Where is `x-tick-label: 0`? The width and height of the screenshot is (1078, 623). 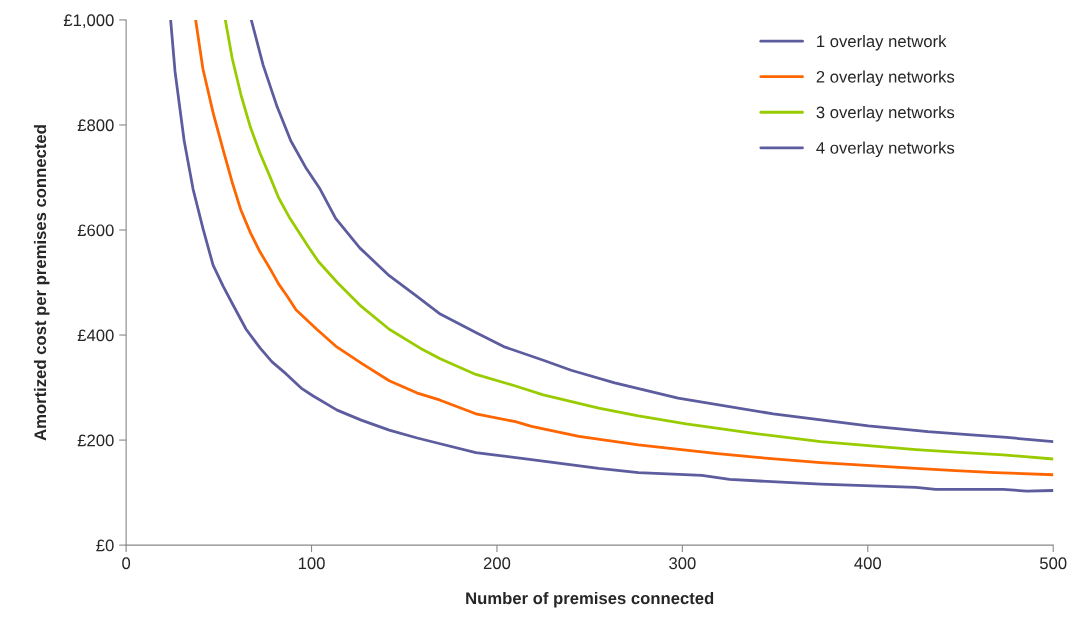 x-tick-label: 0 is located at coordinates (126, 563).